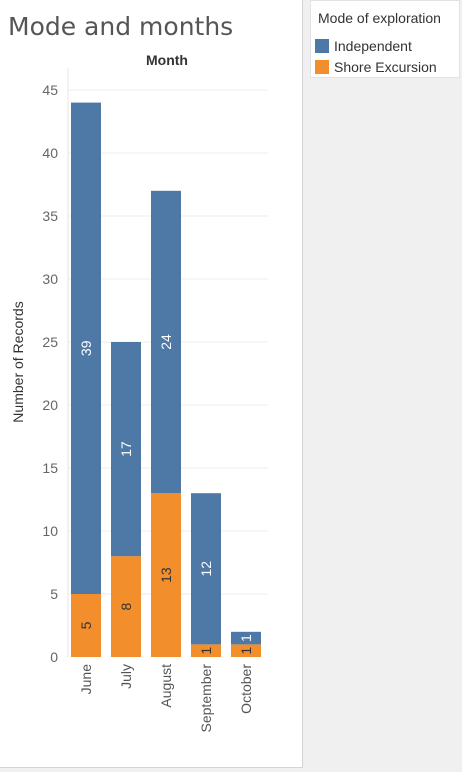 This screenshot has height=772, width=462. What do you see at coordinates (379, 18) in the screenshot?
I see `legend-title: Mode of exploration` at bounding box center [379, 18].